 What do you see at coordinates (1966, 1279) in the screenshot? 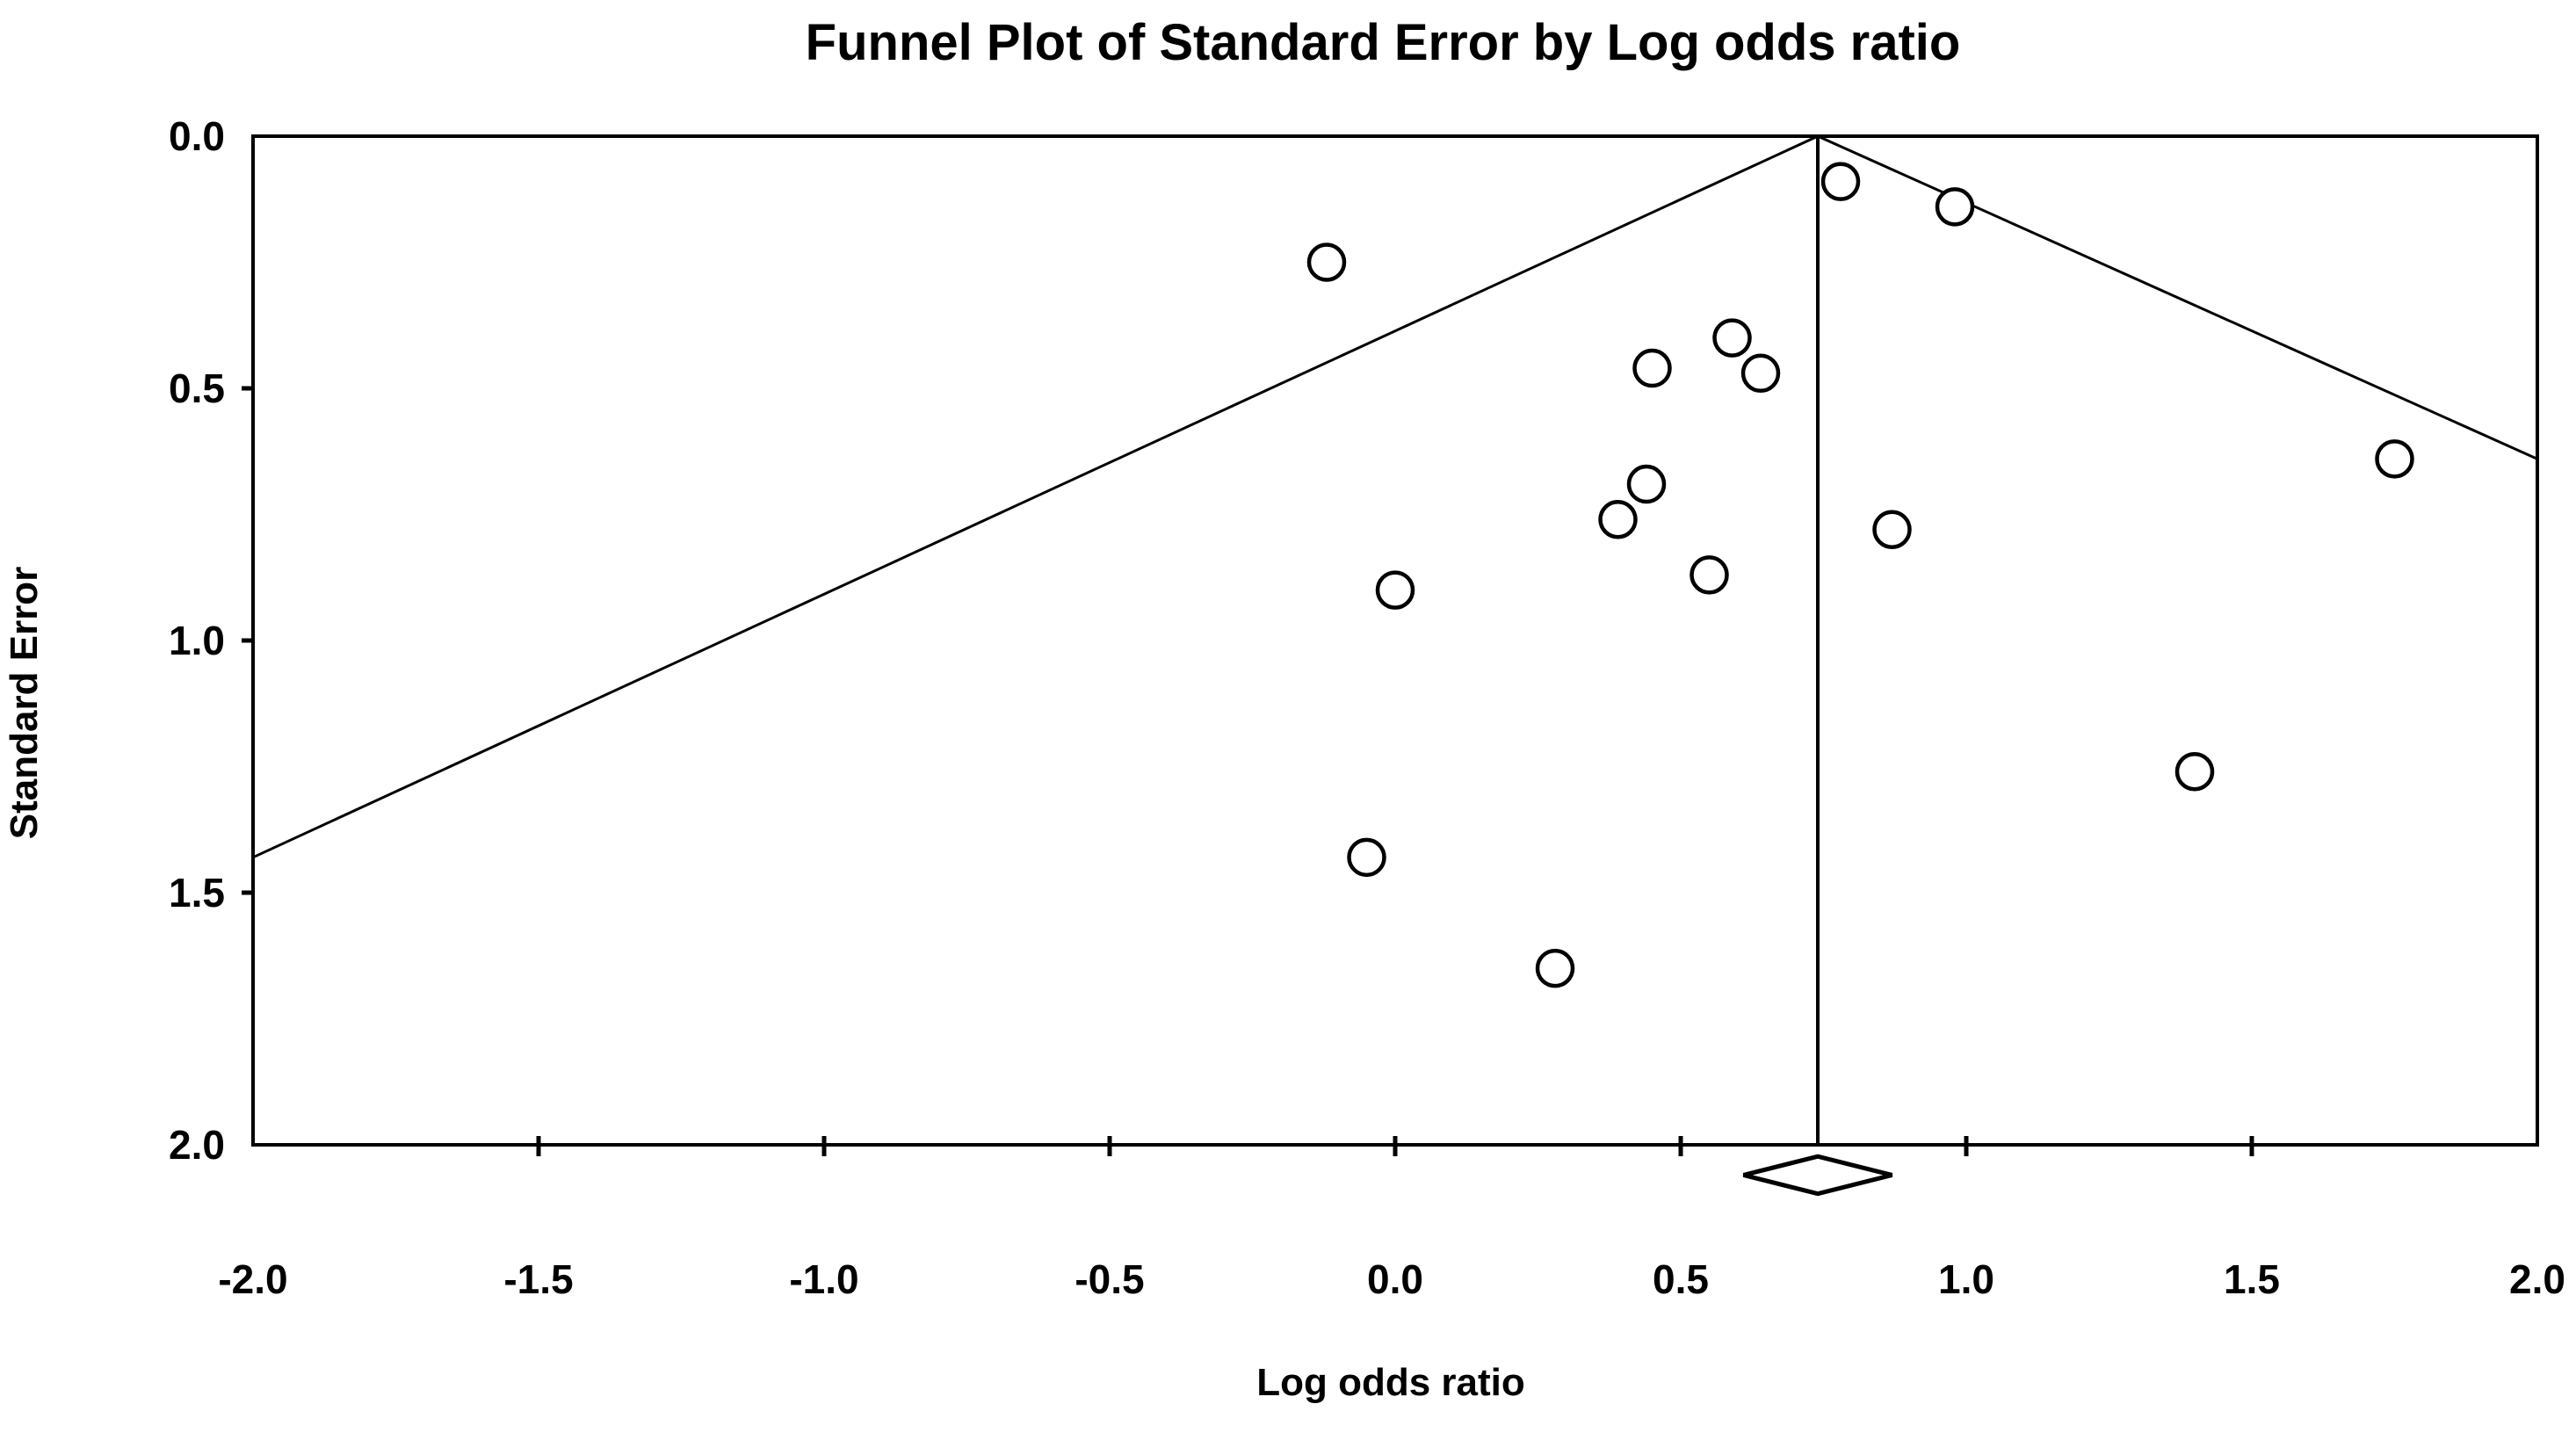
I see `x-tick-label: 1.0` at bounding box center [1966, 1279].